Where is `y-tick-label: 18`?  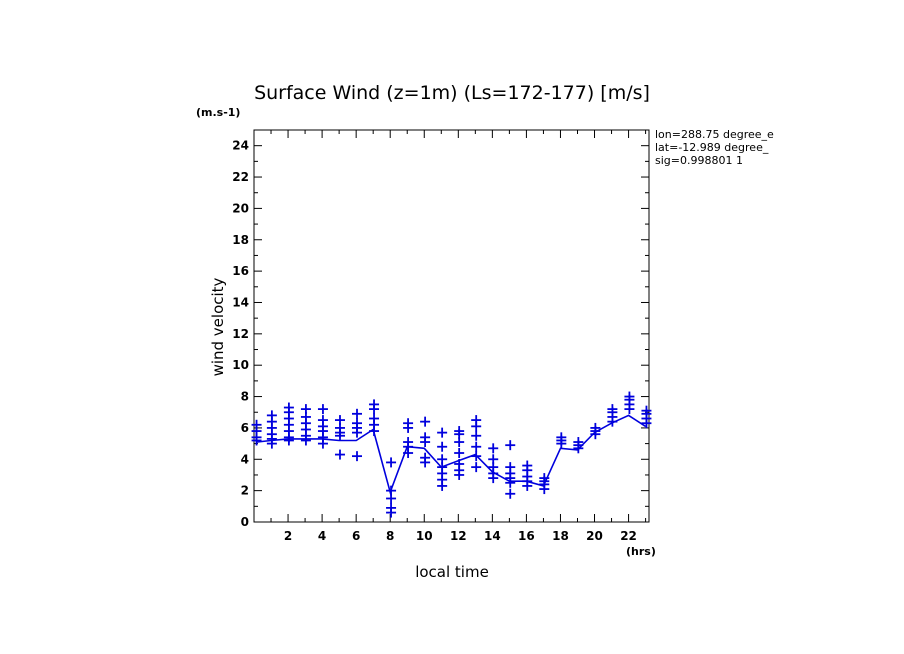 y-tick-label: 18 is located at coordinates (240, 240).